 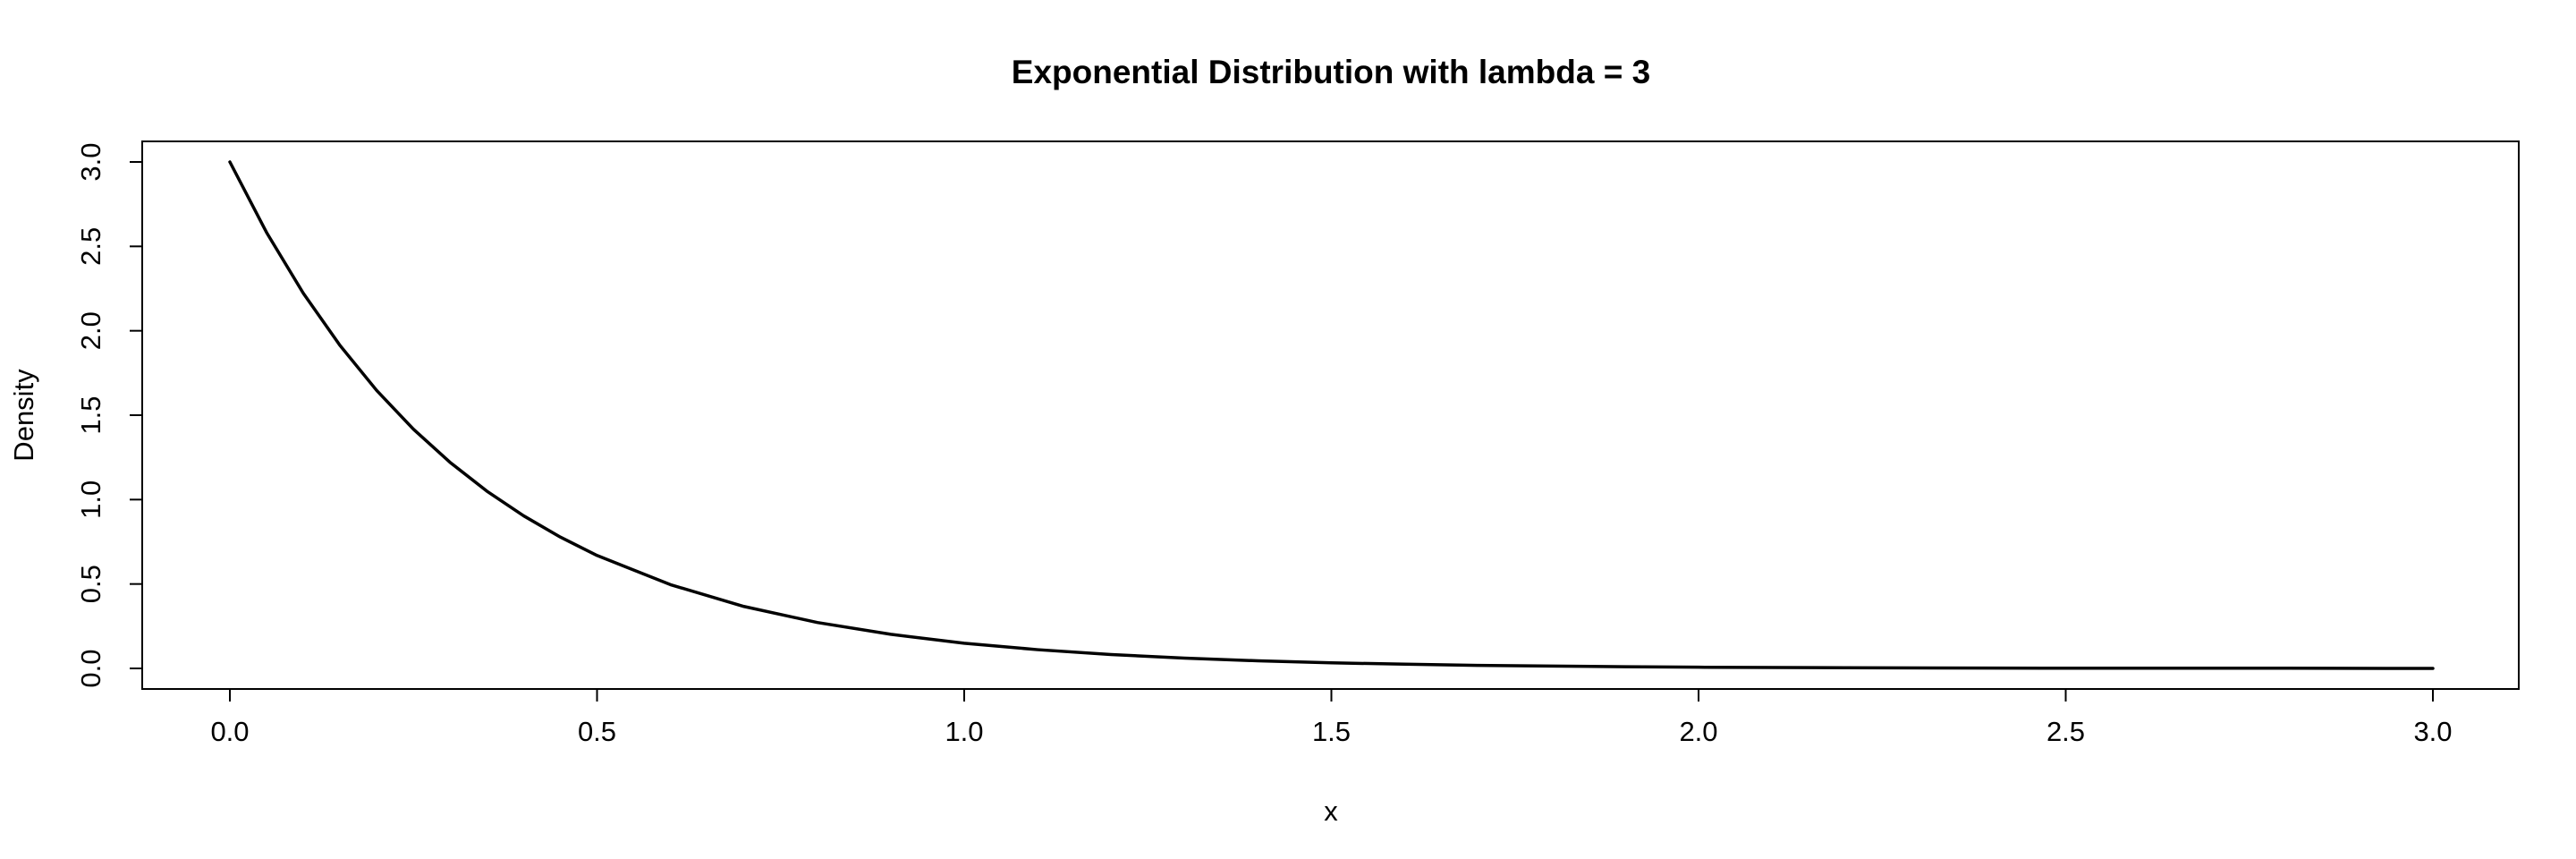 I want to click on y-tick-label: 0.5, so click(x=90, y=584).